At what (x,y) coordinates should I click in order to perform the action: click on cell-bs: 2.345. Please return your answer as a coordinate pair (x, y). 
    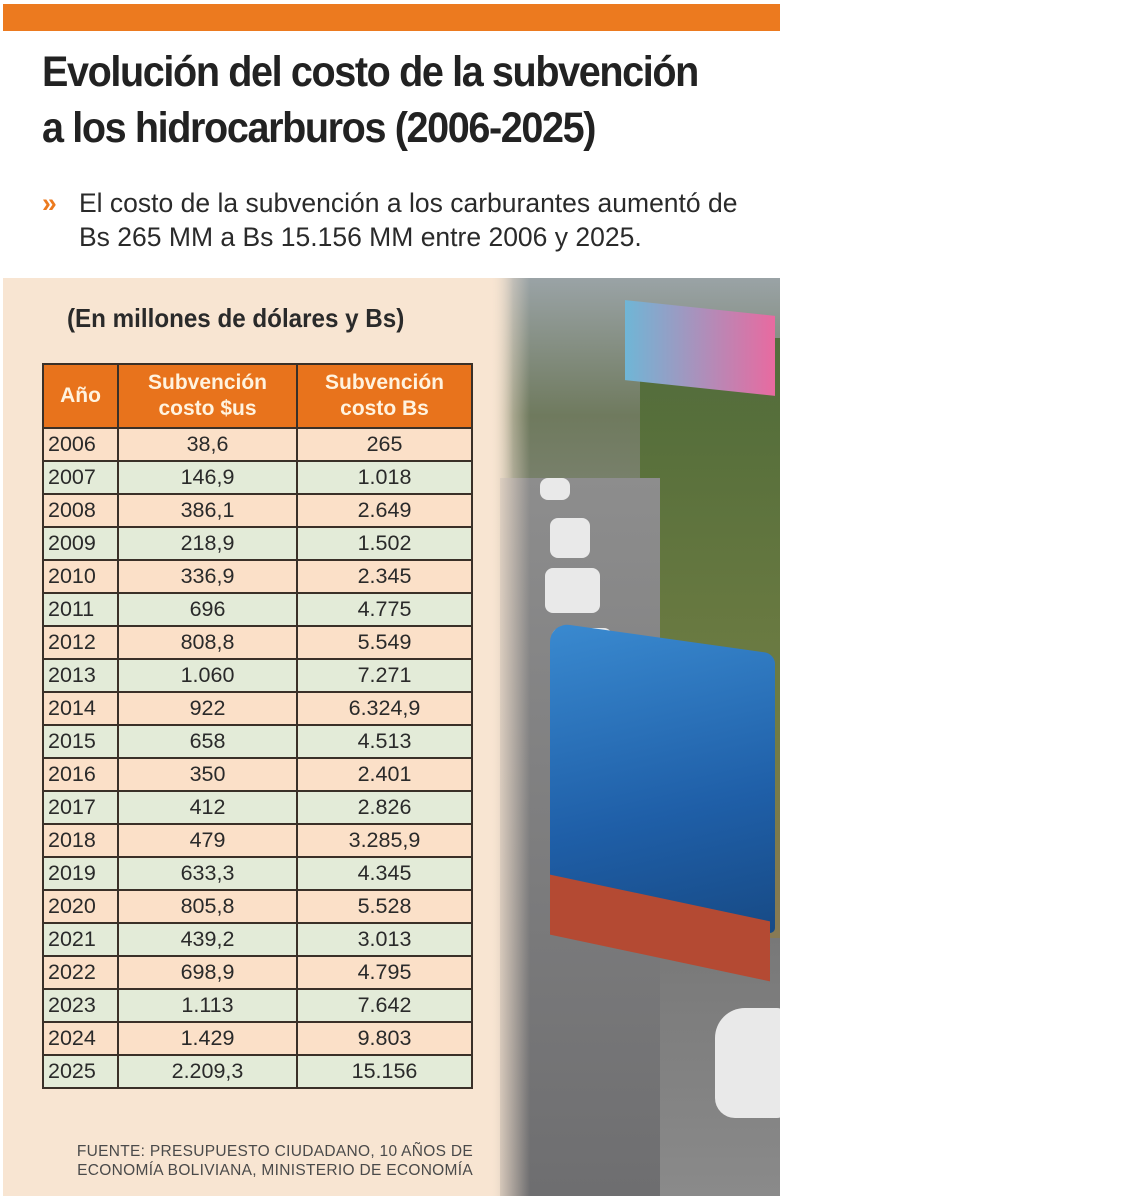
    Looking at the image, I should click on (384, 576).